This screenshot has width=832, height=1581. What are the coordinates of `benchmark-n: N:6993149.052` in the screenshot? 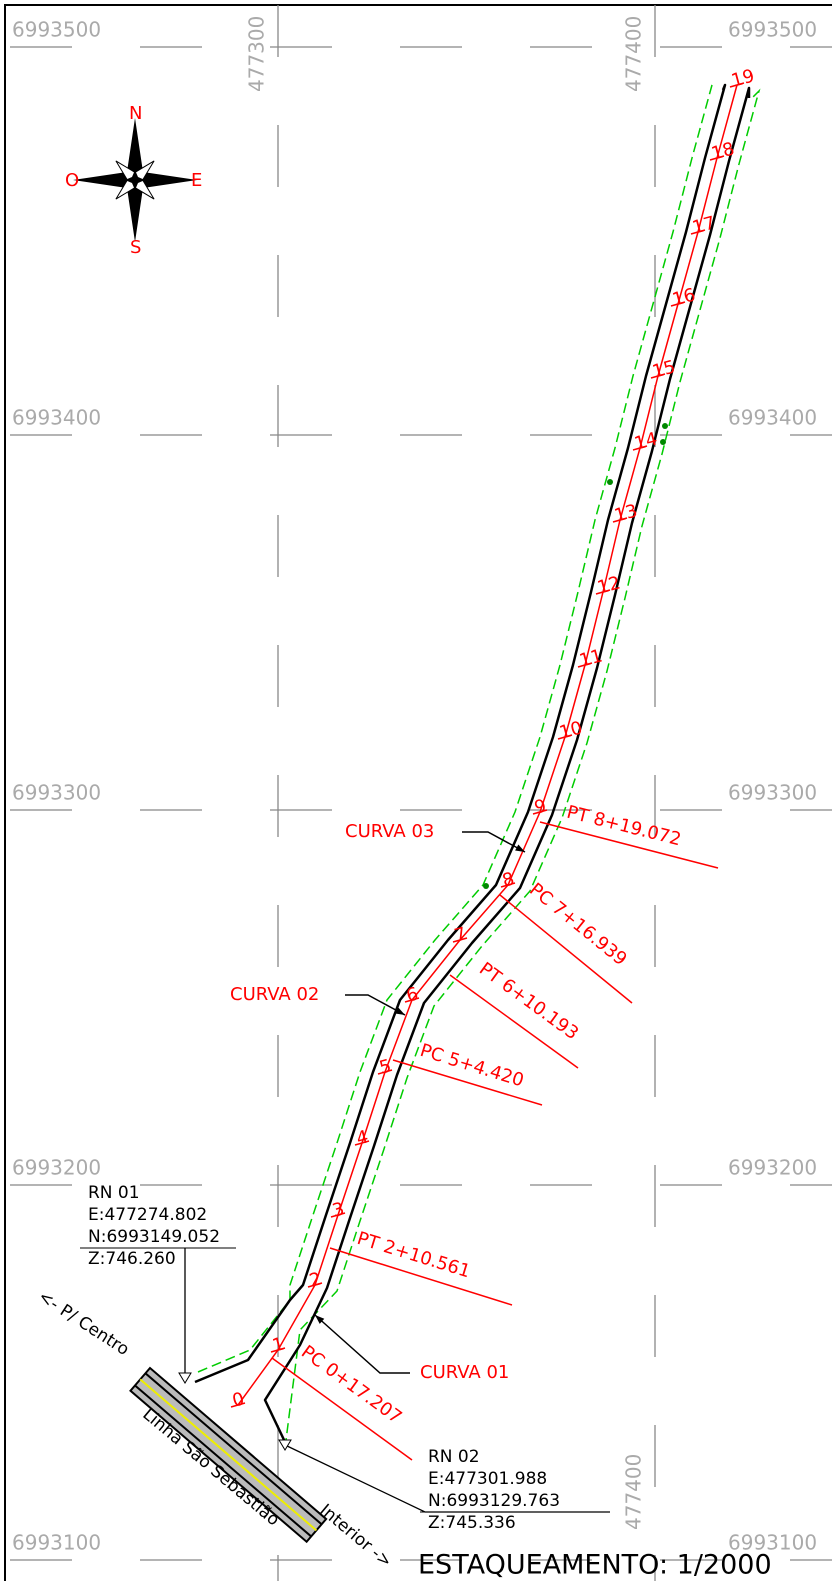 It's located at (154, 1237).